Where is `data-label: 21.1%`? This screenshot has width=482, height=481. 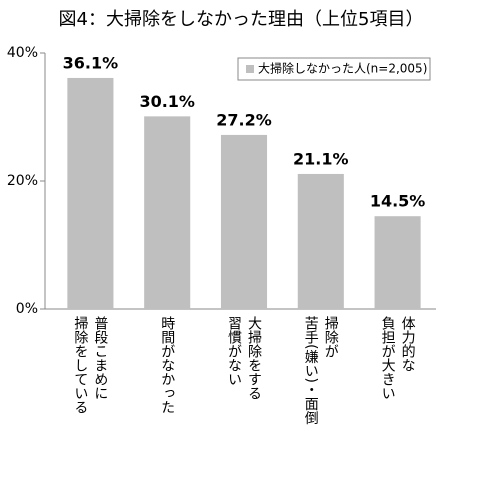 data-label: 21.1% is located at coordinates (321, 158).